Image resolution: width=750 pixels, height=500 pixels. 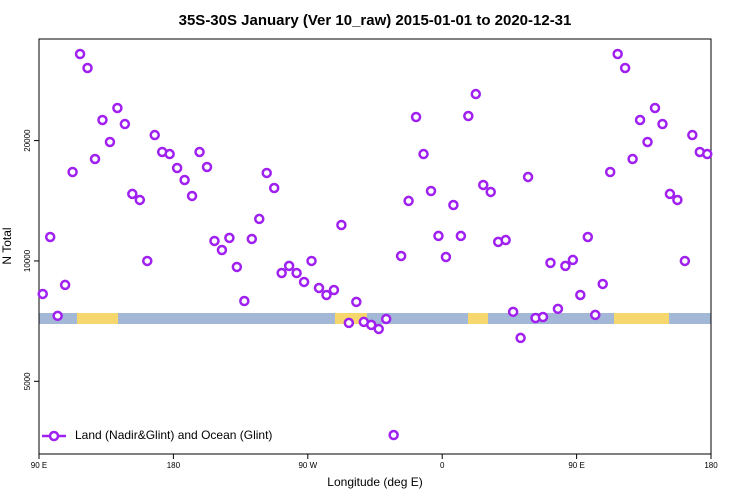 What do you see at coordinates (374, 482) in the screenshot?
I see `x-axis-label: Longitude (deg E)` at bounding box center [374, 482].